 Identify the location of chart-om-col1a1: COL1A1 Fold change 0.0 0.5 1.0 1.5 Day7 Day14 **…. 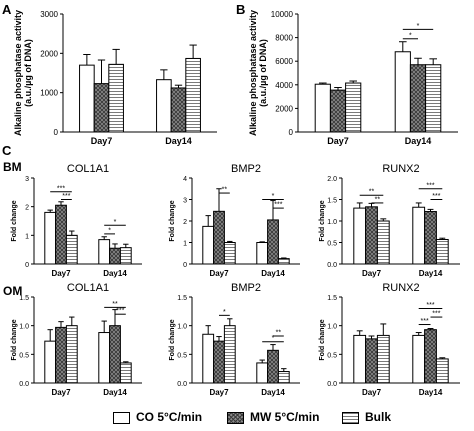
(76, 339).